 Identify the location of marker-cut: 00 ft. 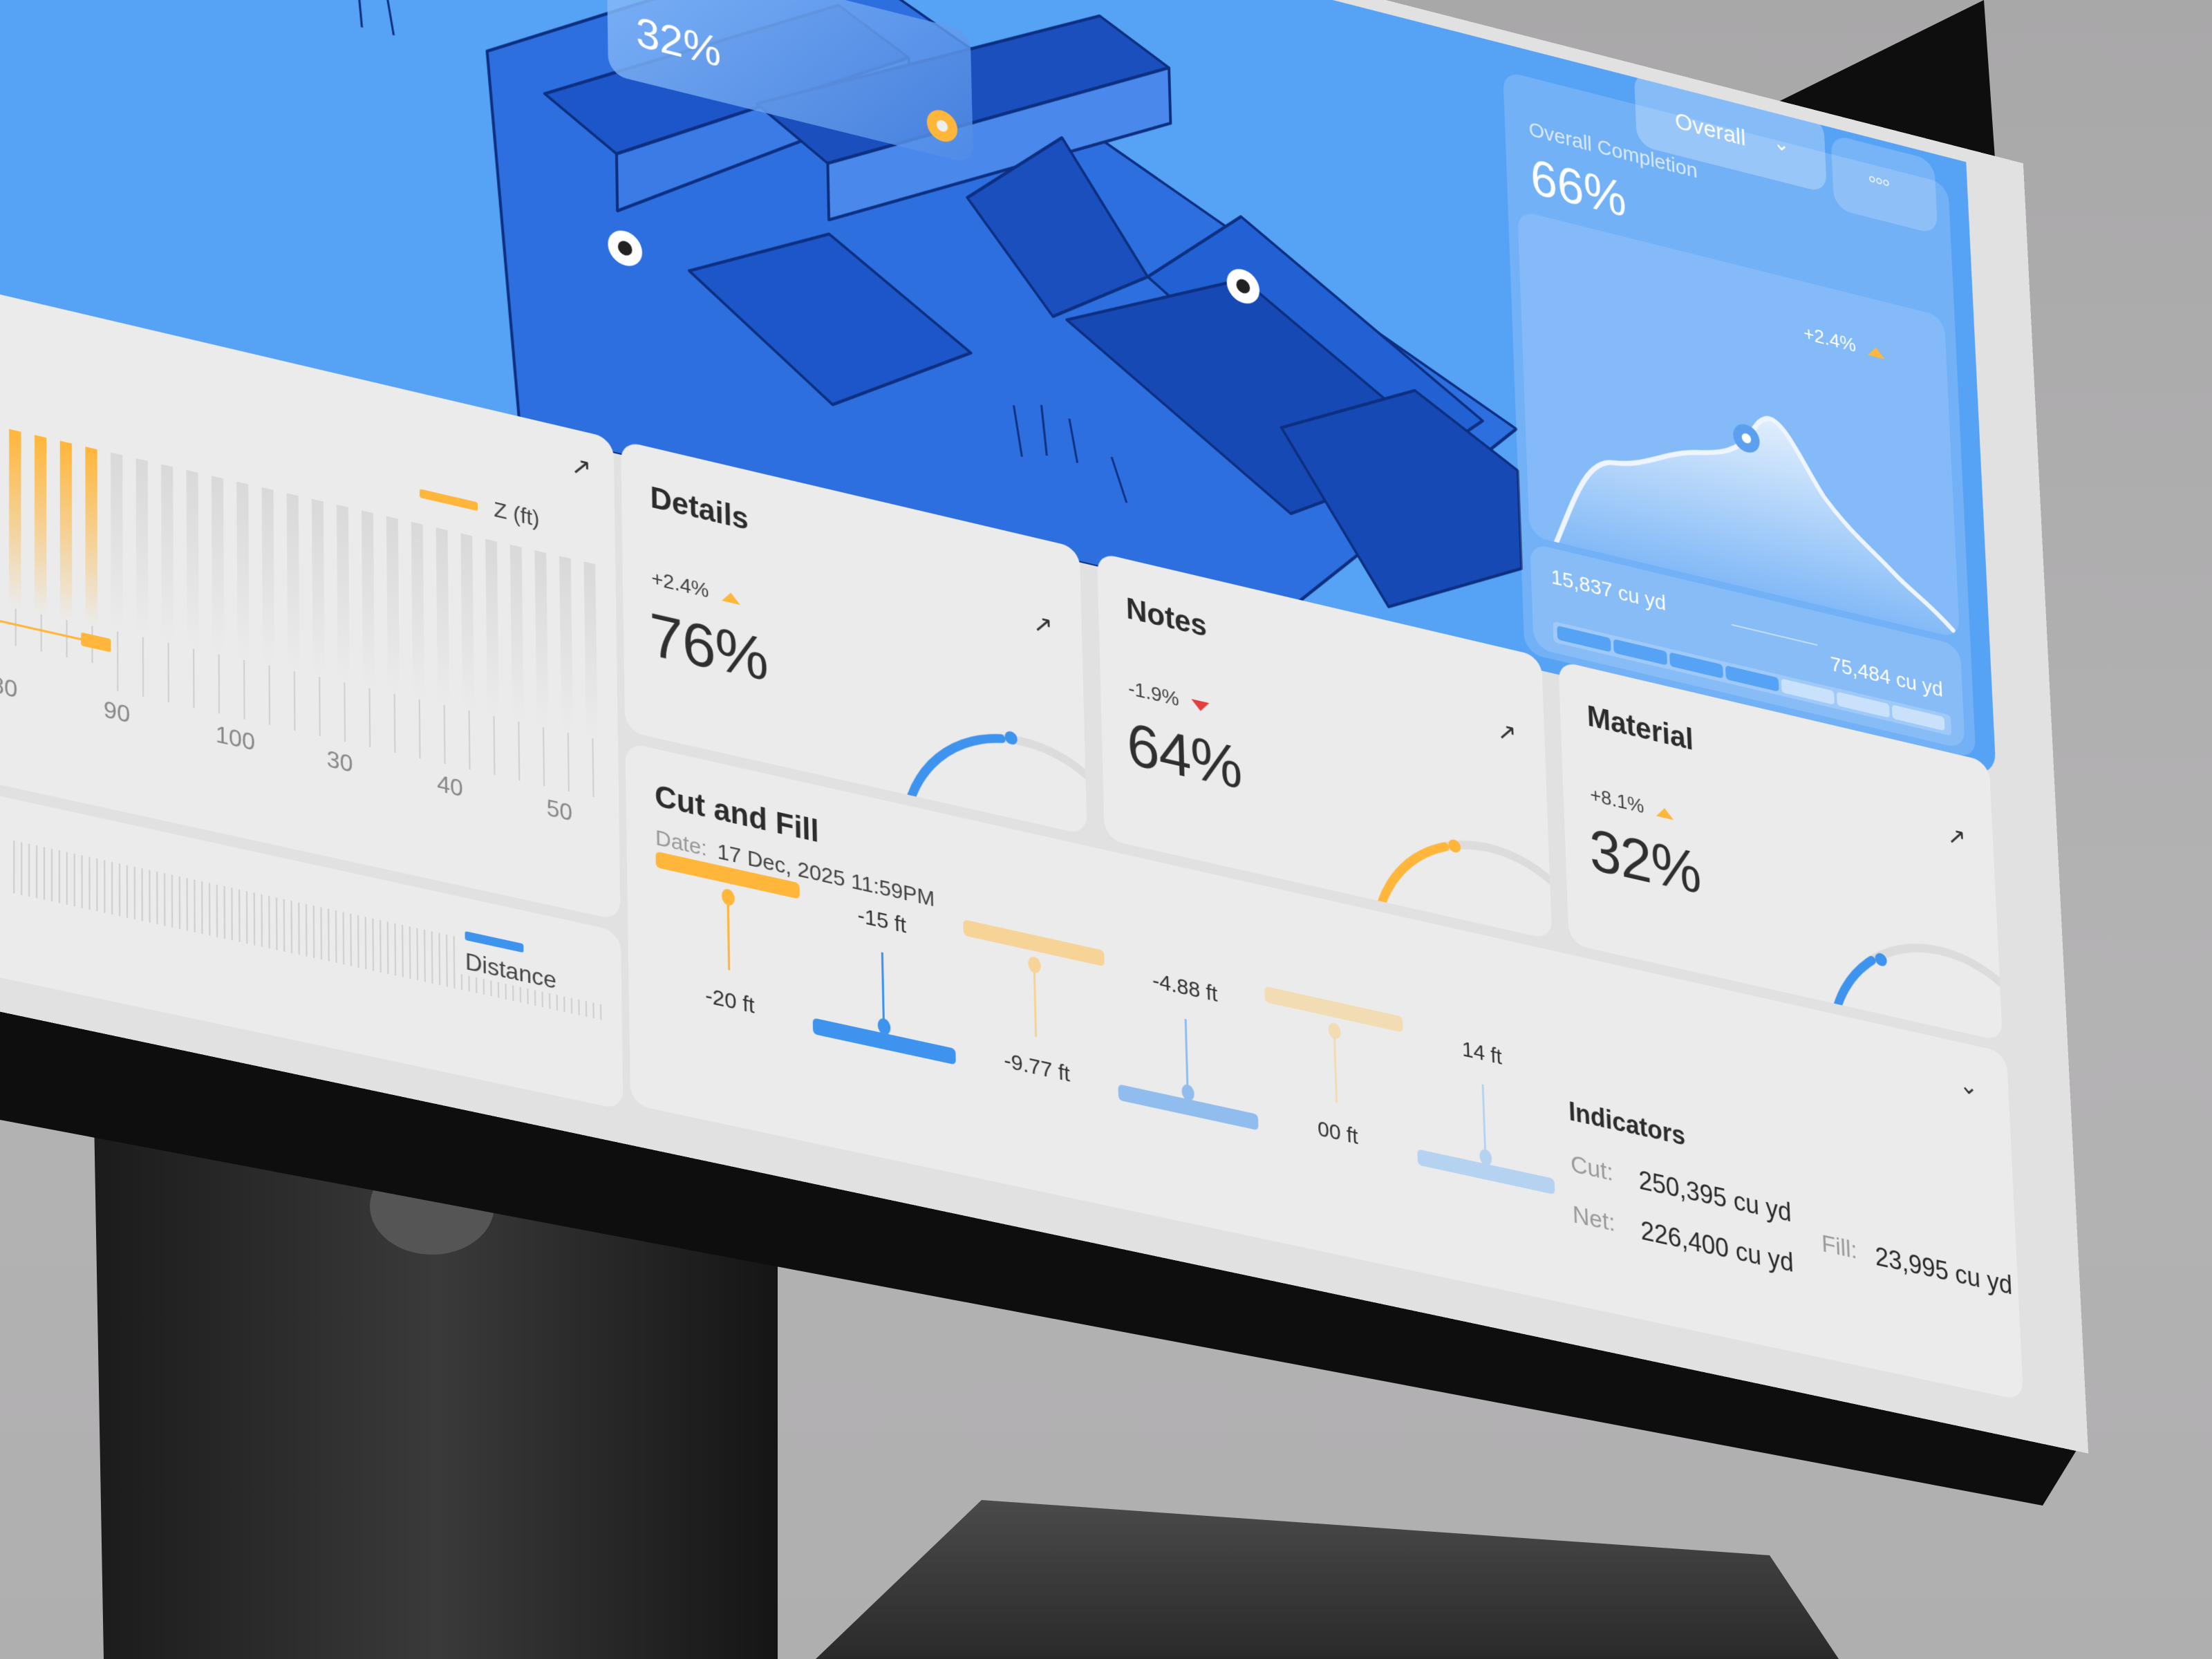
(1337, 1077).